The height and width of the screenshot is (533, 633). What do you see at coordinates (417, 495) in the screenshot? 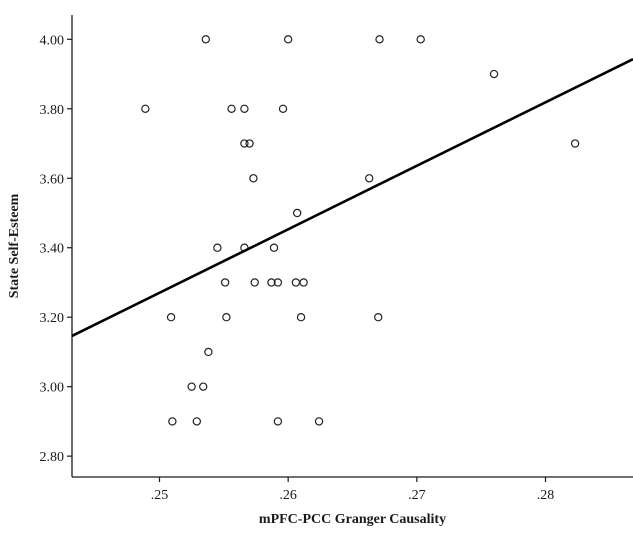
I see `x-tick-label: .27` at bounding box center [417, 495].